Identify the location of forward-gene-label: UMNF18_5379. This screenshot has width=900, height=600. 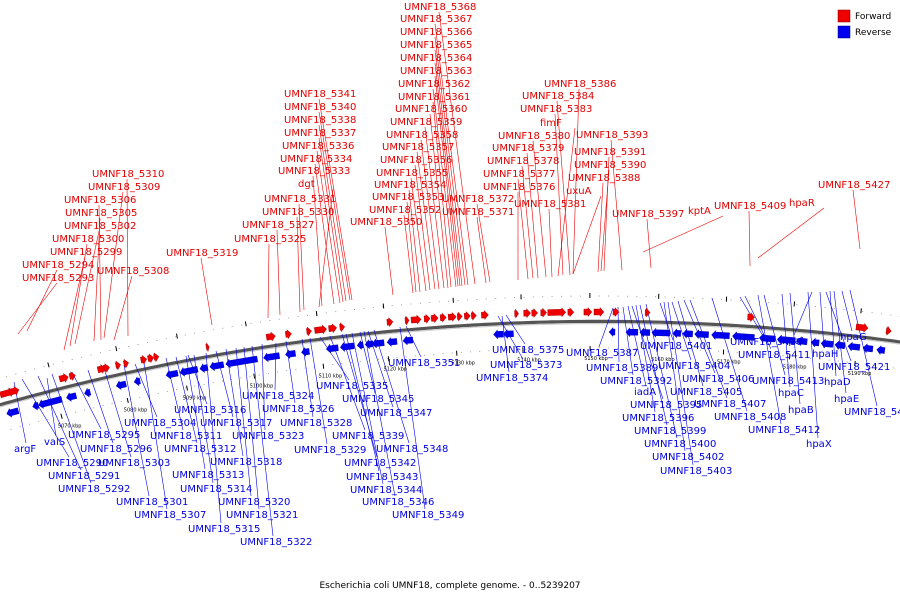
(528, 148).